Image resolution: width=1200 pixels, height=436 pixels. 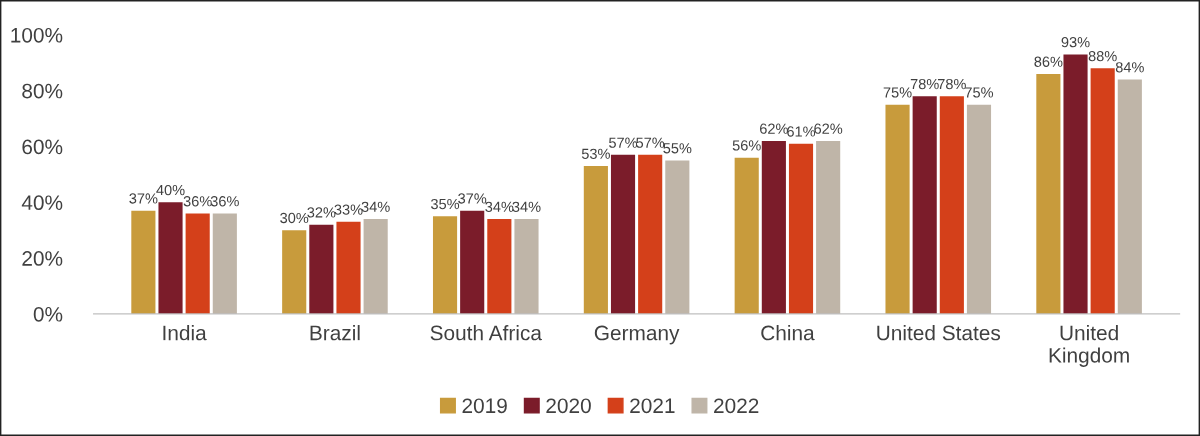 I want to click on data-label: 86%, so click(x=1048, y=61).